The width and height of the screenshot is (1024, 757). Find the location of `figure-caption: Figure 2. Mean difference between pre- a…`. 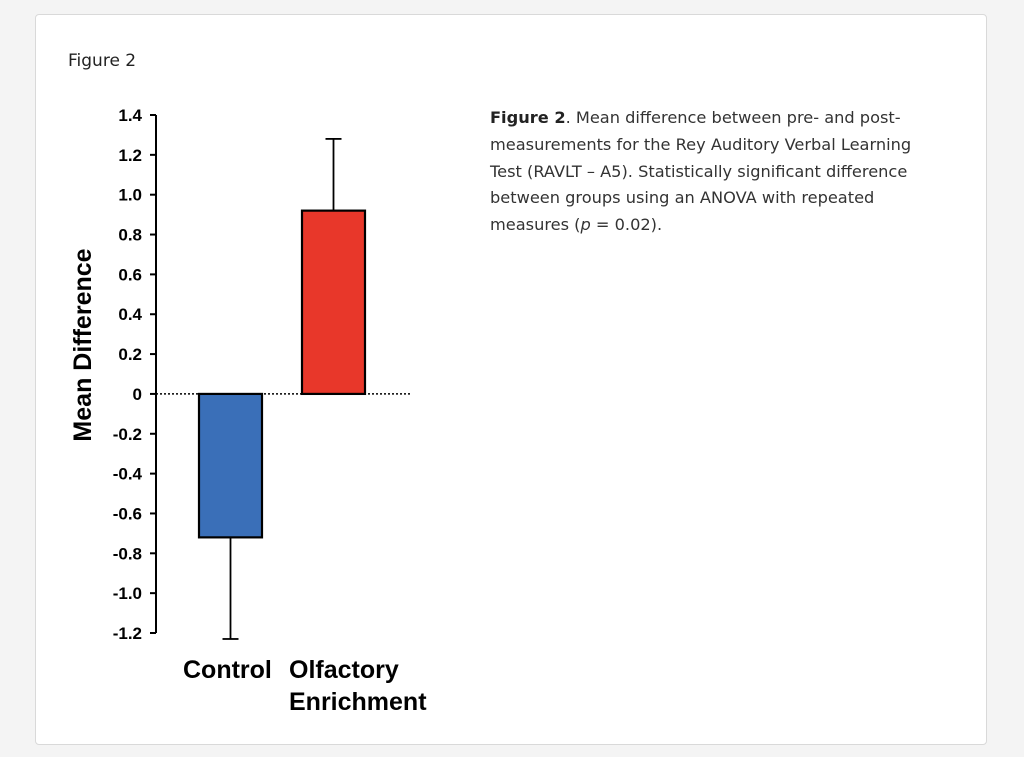

figure-caption: Figure 2. Mean difference between pre- a… is located at coordinates (714, 172).